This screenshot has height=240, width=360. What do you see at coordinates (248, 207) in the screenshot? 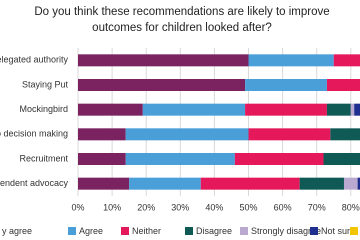
I see `x-tick-label: 50%` at bounding box center [248, 207].